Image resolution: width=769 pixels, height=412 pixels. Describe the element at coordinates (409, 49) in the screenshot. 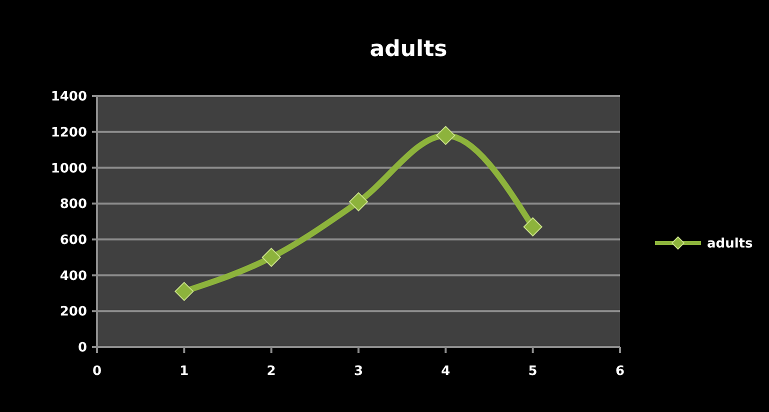

I see `chart-title: adults` at that location.